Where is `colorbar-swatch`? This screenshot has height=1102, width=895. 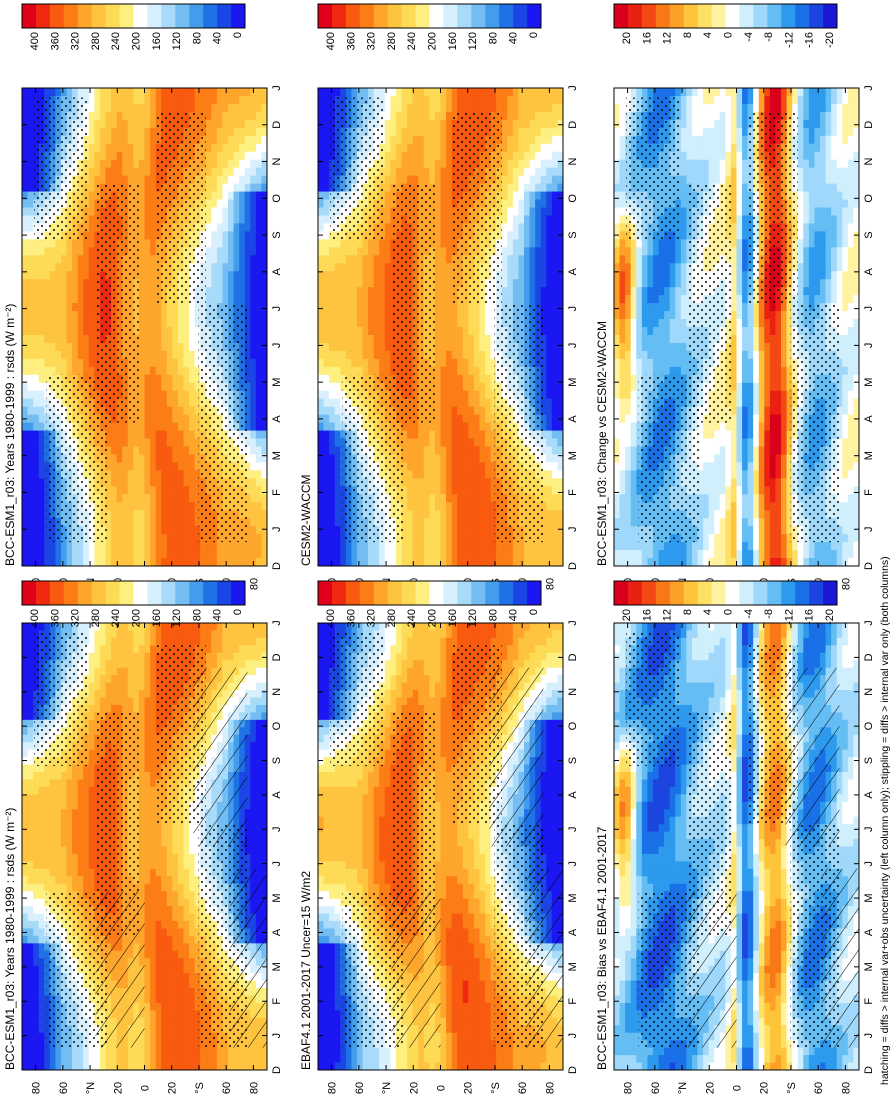
colorbar-swatch is located at coordinates (71, 16).